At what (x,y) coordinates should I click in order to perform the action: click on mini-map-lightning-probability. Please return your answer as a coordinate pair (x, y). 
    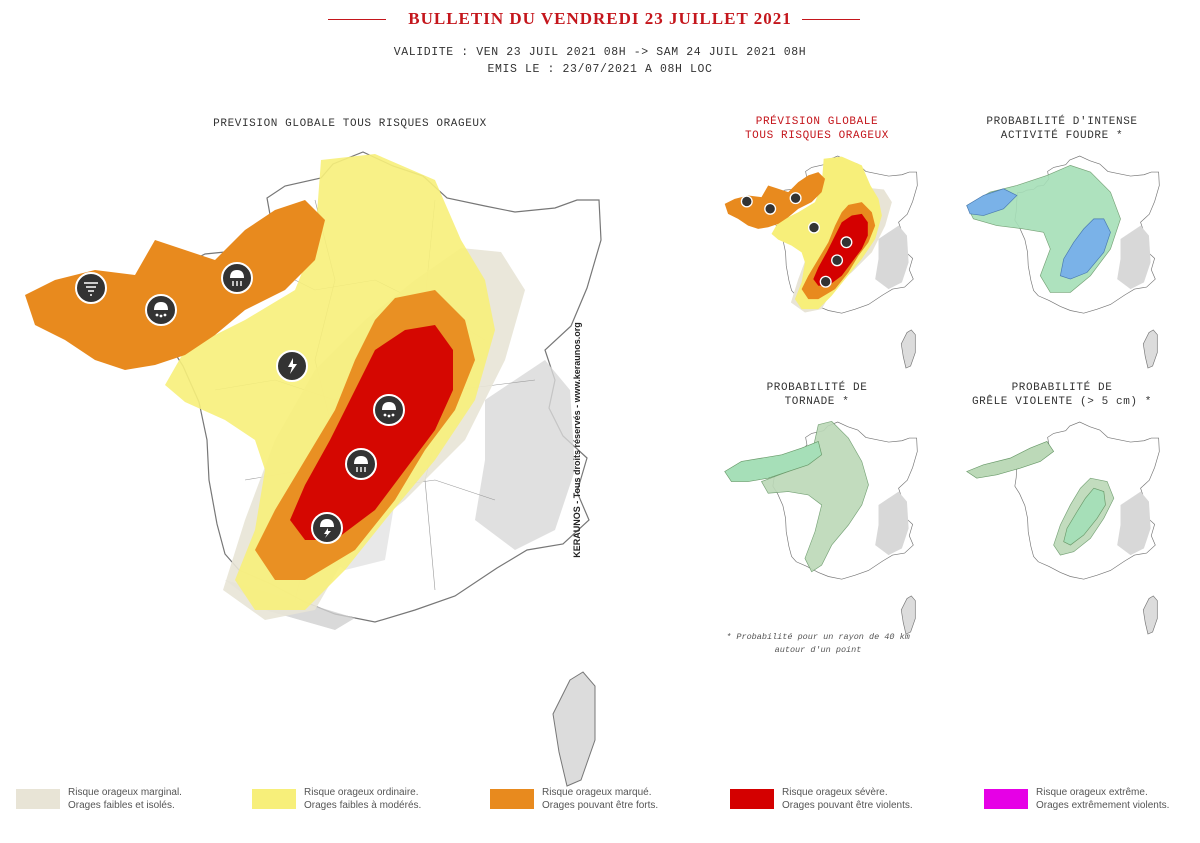
    Looking at the image, I should click on (1063, 262).